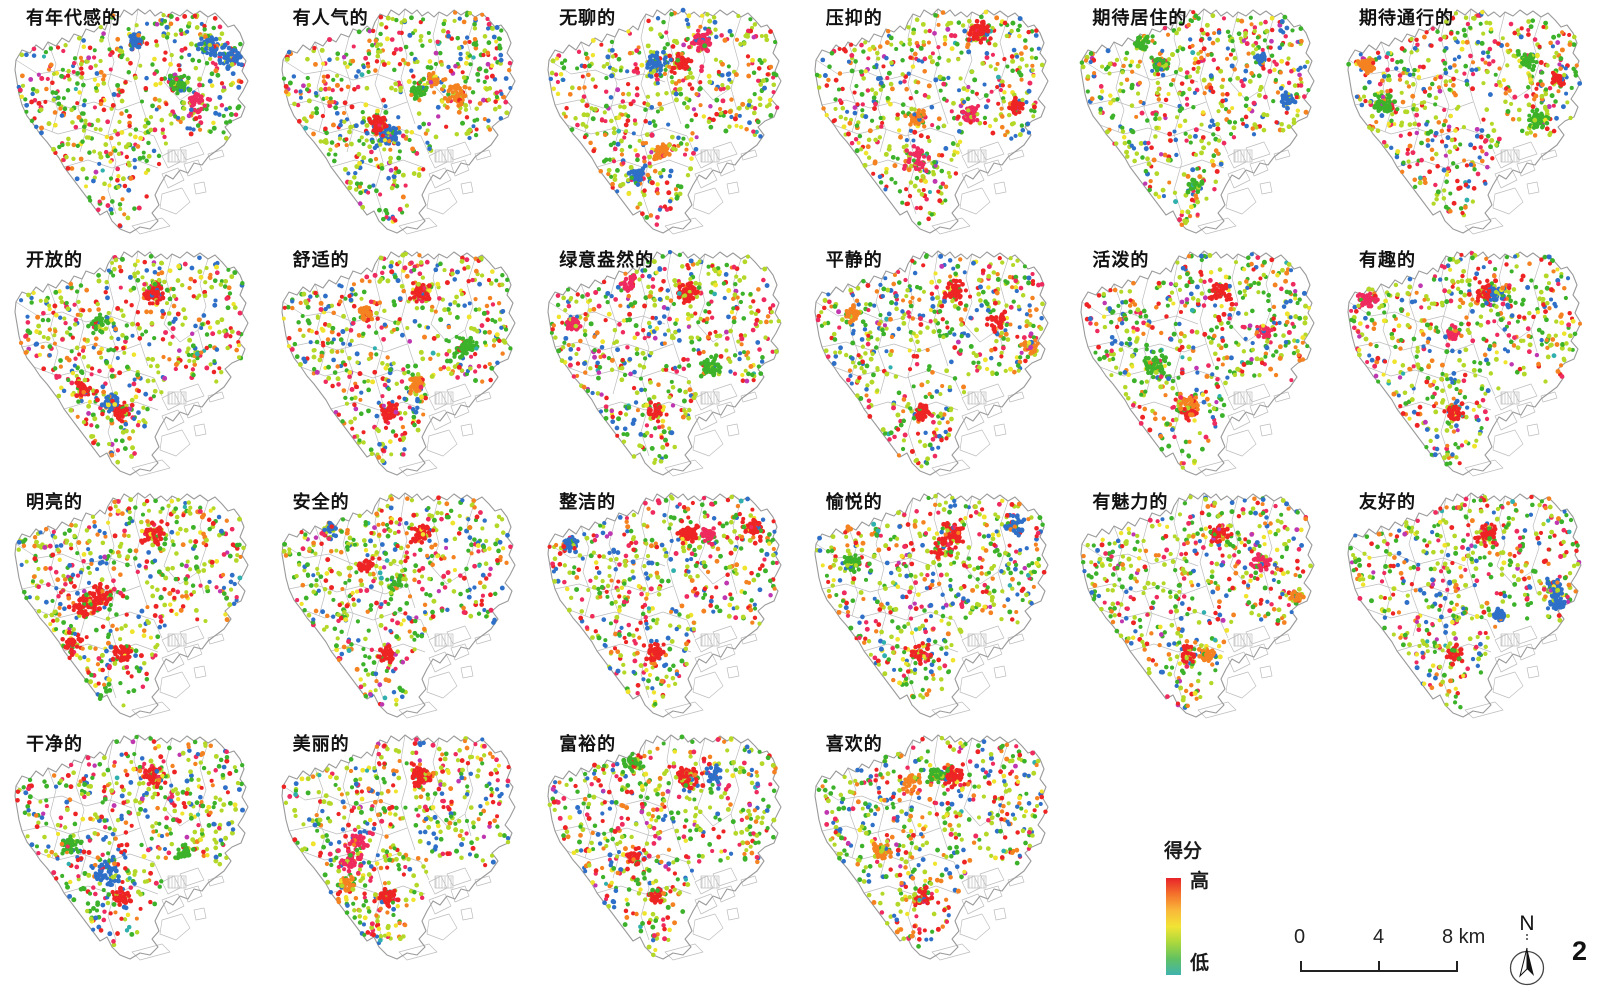 The image size is (1600, 993). Describe the element at coordinates (1300, 937) in the screenshot. I see `scalebar-label-0: 0` at that location.